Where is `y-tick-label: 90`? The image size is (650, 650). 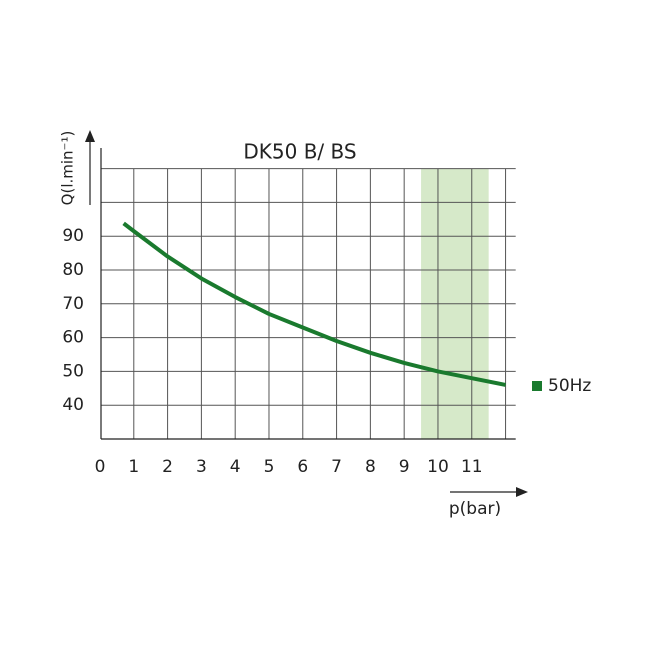
y-tick-label: 90 is located at coordinates (73, 236).